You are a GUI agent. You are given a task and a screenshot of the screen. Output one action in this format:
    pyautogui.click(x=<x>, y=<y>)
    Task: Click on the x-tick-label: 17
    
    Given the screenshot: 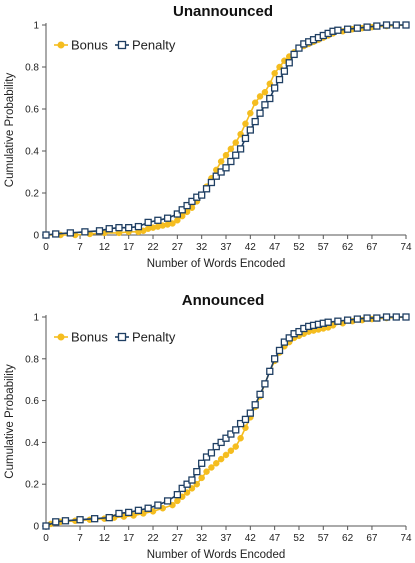 What is the action you would take?
    pyautogui.click(x=129, y=538)
    